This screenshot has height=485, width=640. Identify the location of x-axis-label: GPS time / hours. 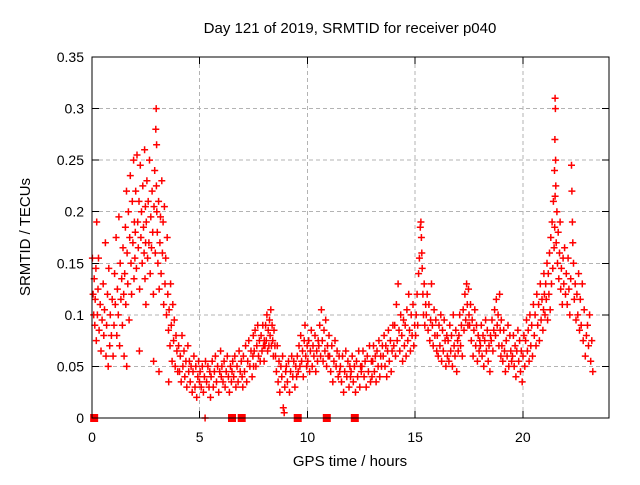
(350, 461).